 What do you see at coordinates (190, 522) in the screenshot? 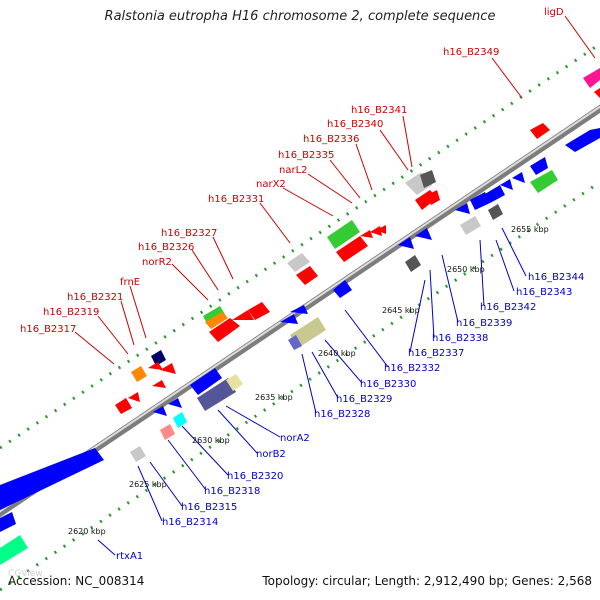
I see `gene-label: h16_B2314` at bounding box center [190, 522].